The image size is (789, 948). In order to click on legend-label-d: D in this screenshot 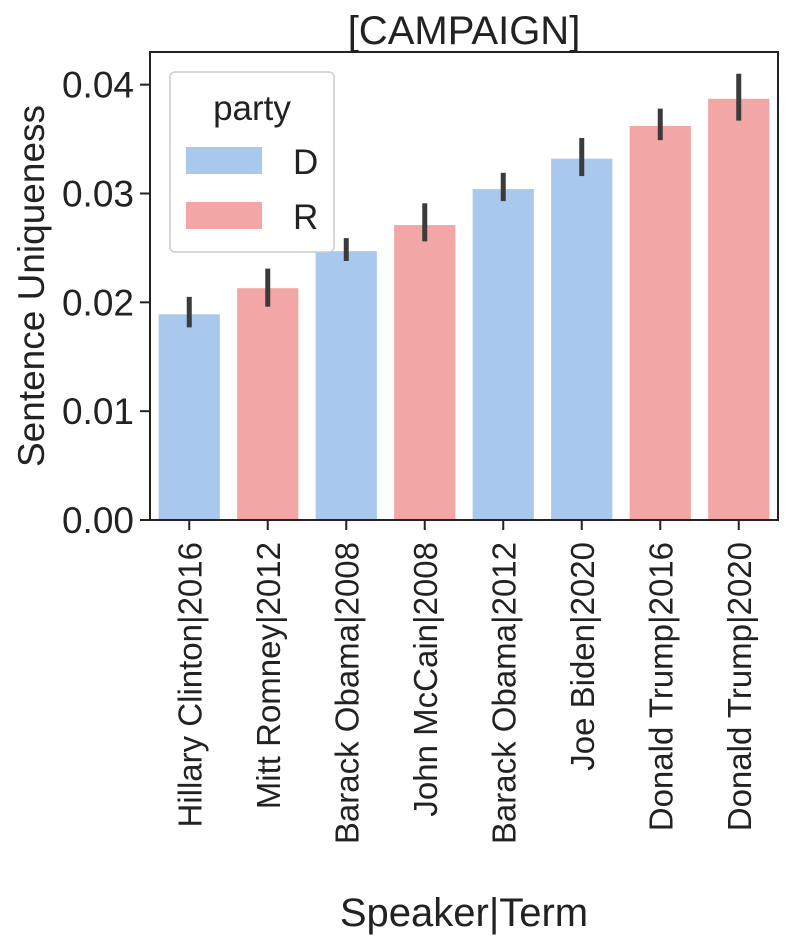, I will do `click(305, 162)`.